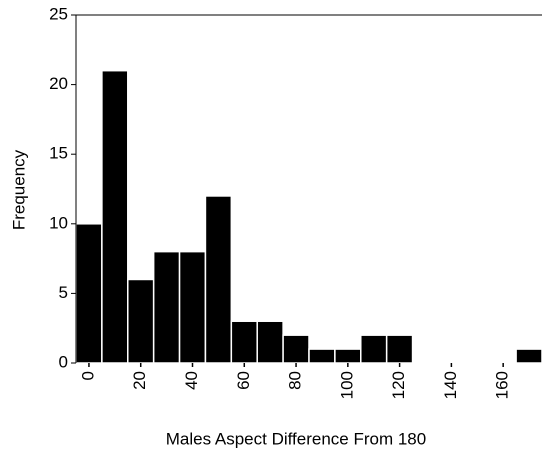 This screenshot has width=542, height=456. I want to click on y-tick-label: 25, so click(58, 13).